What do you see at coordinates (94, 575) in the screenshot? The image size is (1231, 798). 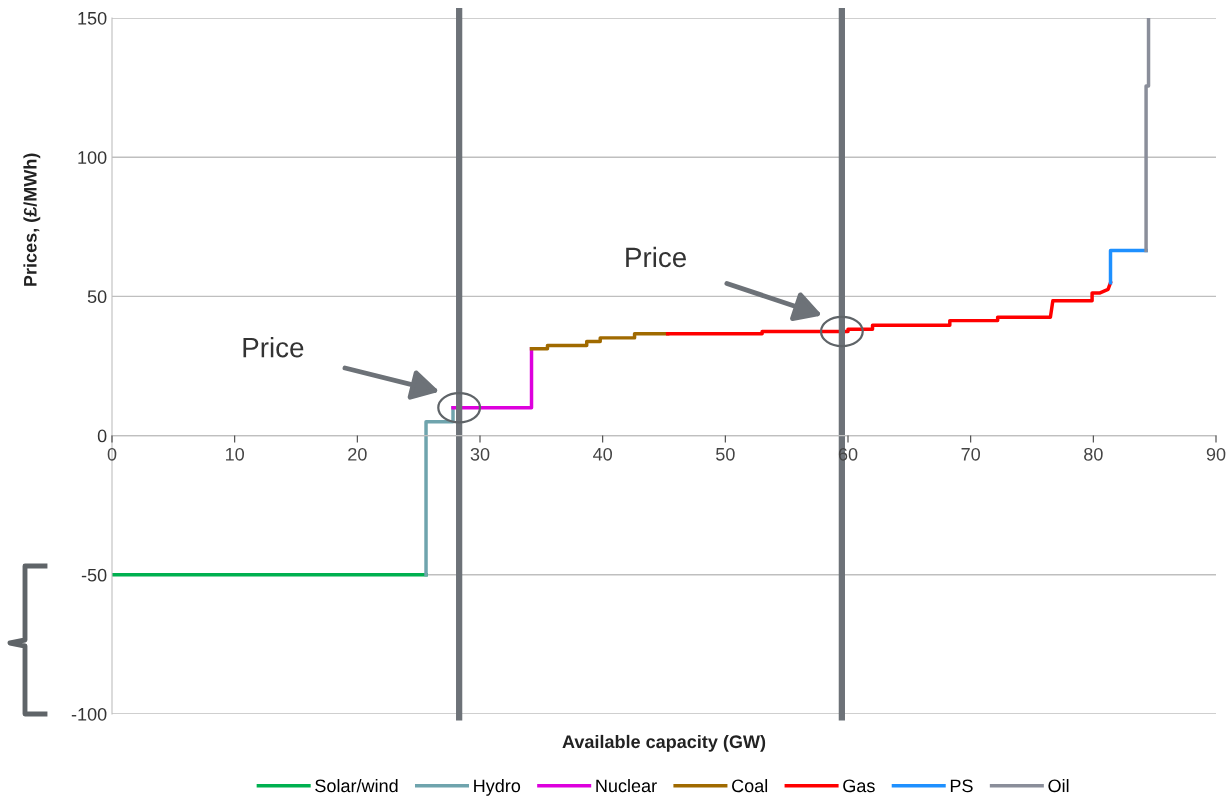 I see `y-tick-label: -50` at bounding box center [94, 575].